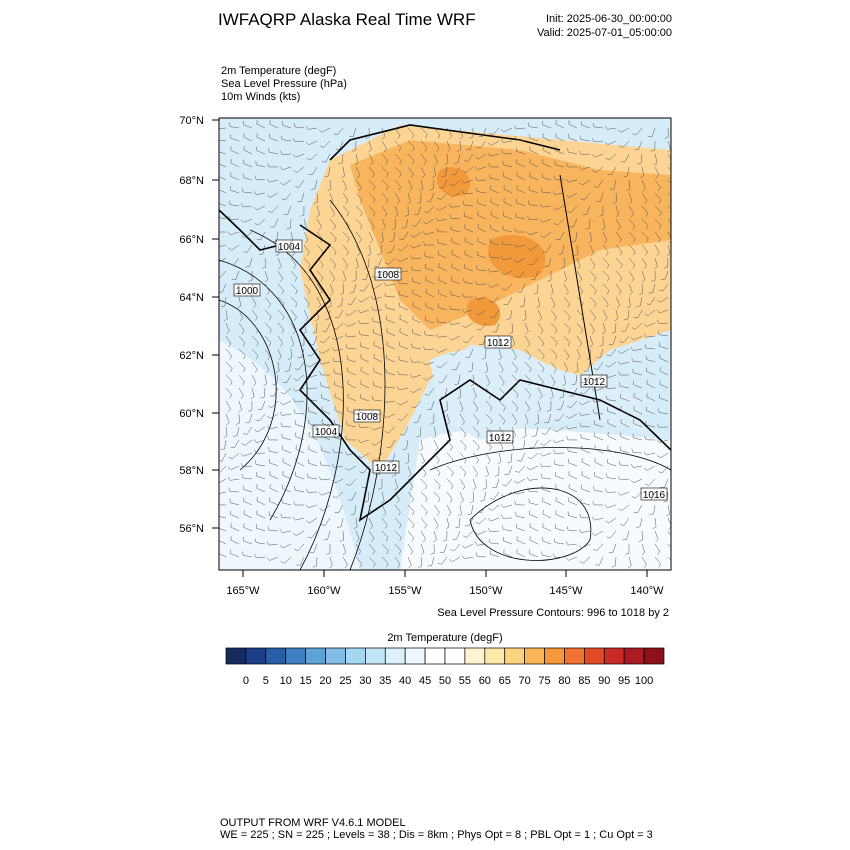  Describe the element at coordinates (525, 681) in the screenshot. I see `colorbar-label: 70` at that location.